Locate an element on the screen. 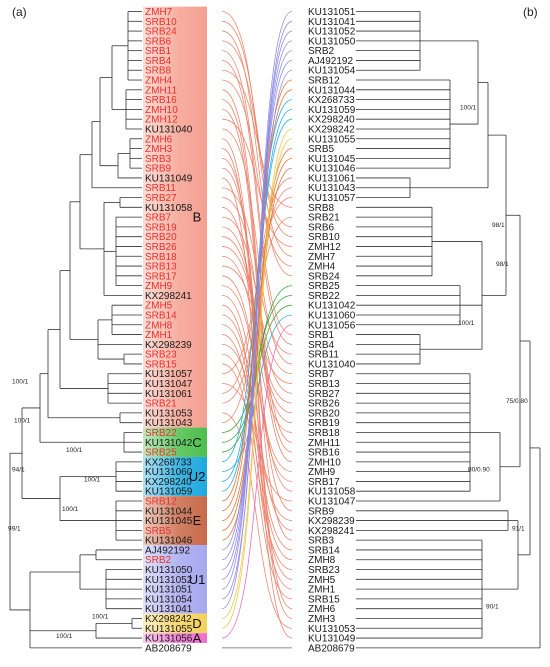  right-taxon-label: SRB20 is located at coordinates (324, 413).